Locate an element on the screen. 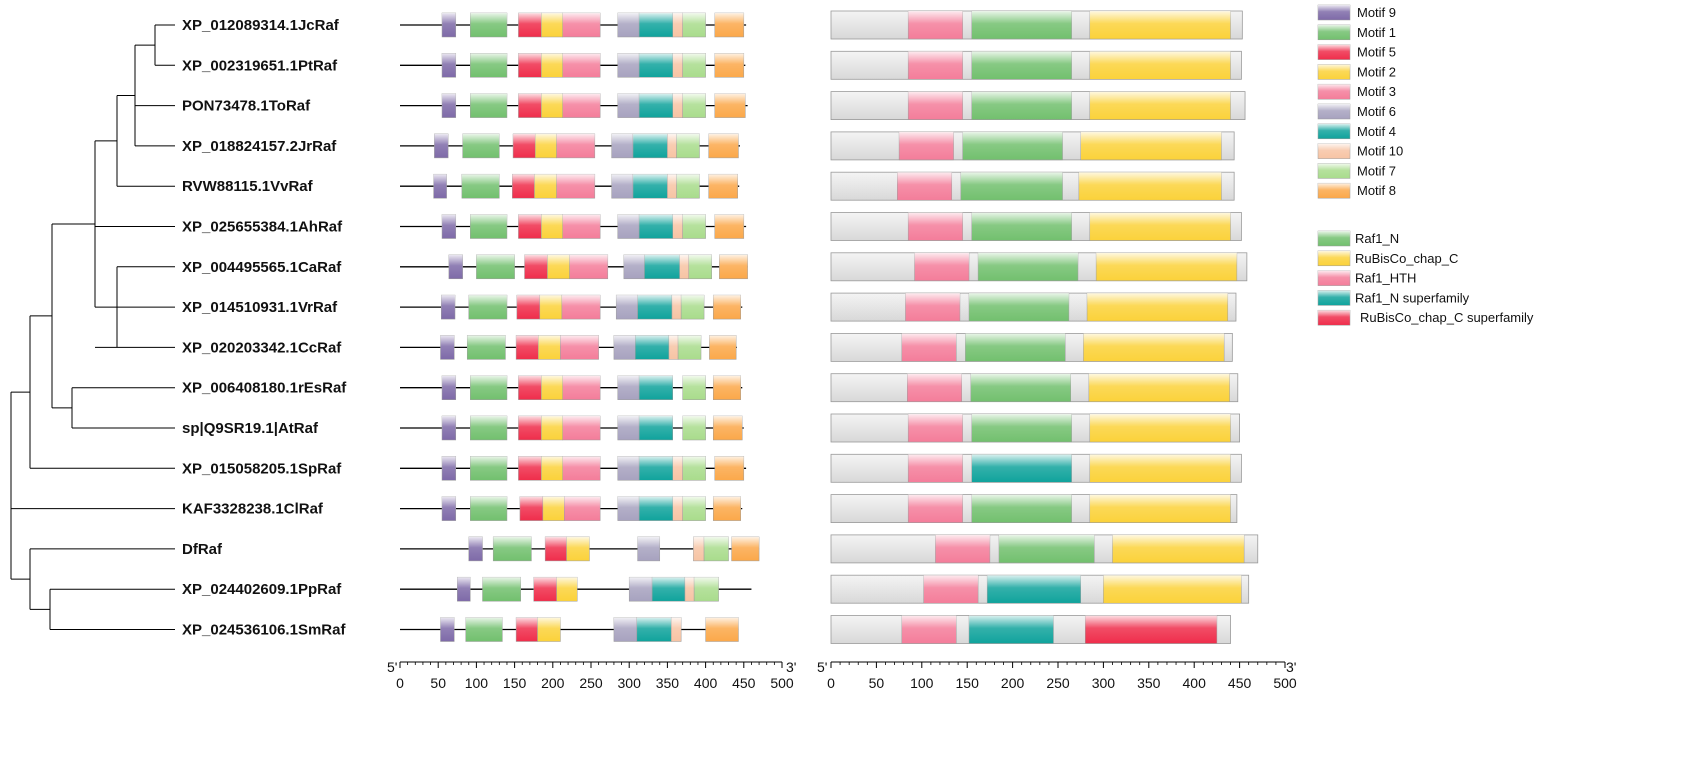  legend-label: Motif 2 is located at coordinates (1376, 71).